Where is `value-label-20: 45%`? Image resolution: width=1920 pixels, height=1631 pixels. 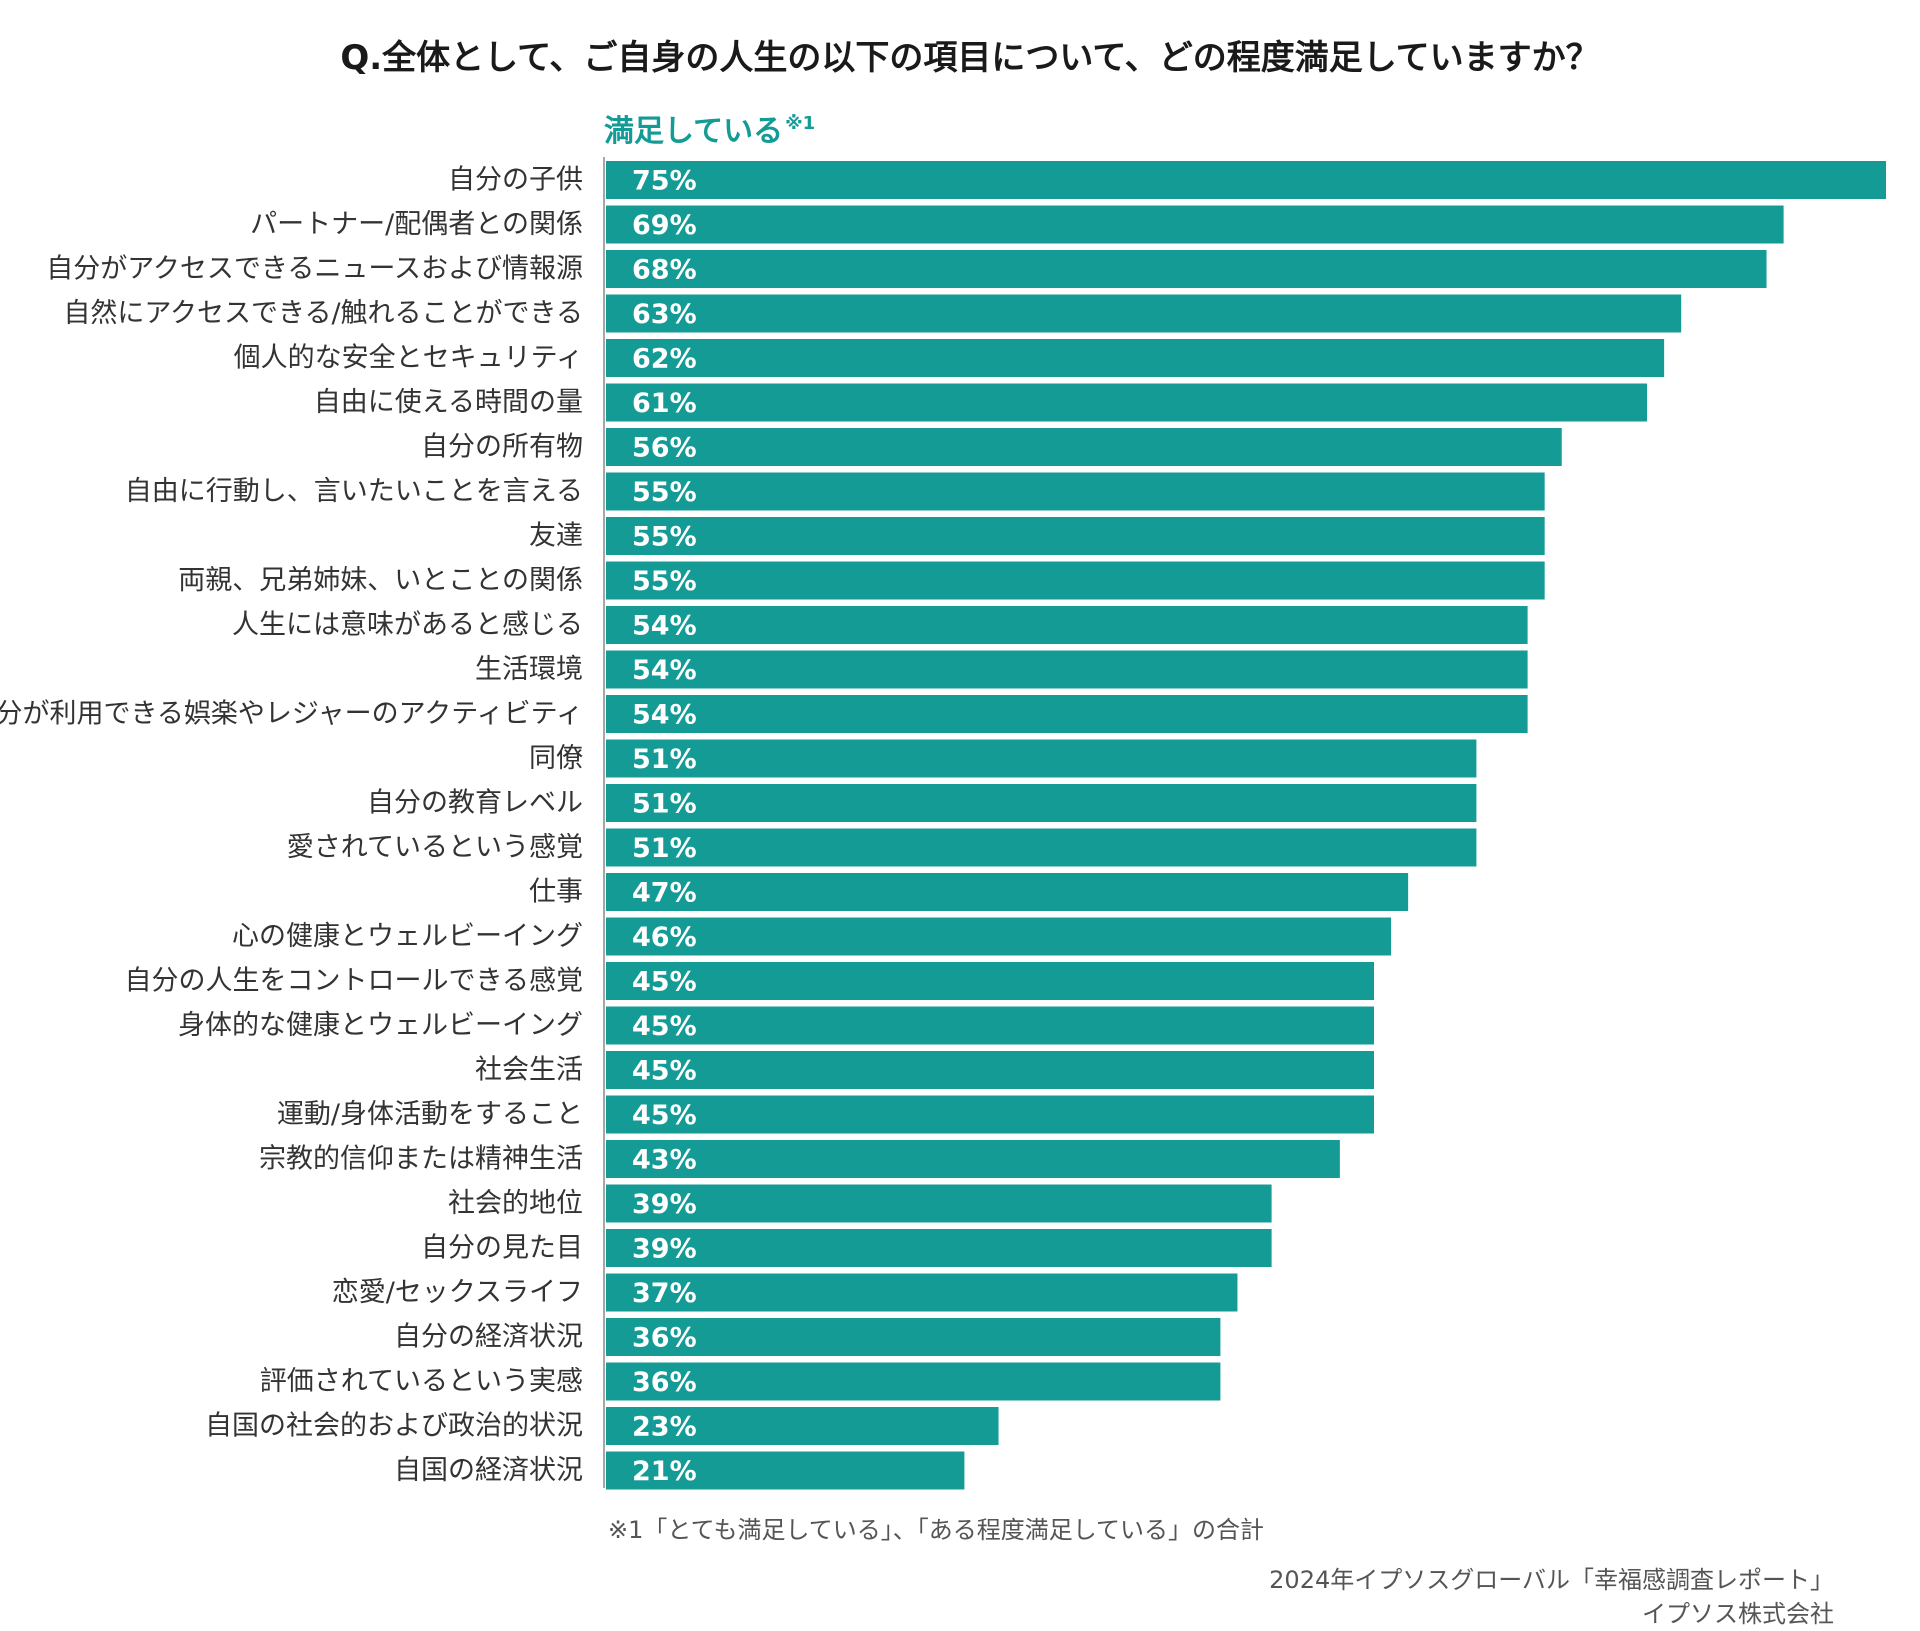 value-label-20: 45% is located at coordinates (664, 1026).